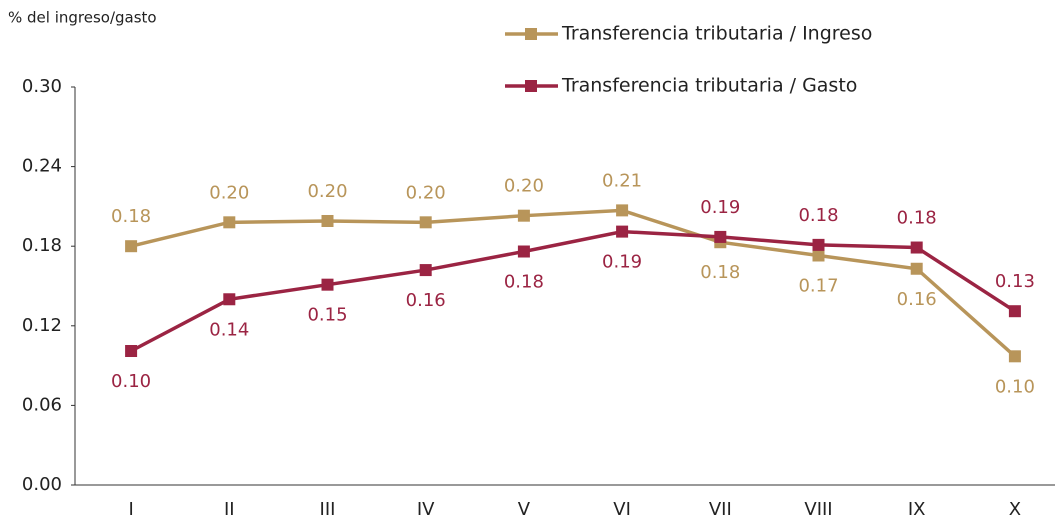 The image size is (1055, 521). What do you see at coordinates (426, 509) in the screenshot?
I see `x-tick-label: IV` at bounding box center [426, 509].